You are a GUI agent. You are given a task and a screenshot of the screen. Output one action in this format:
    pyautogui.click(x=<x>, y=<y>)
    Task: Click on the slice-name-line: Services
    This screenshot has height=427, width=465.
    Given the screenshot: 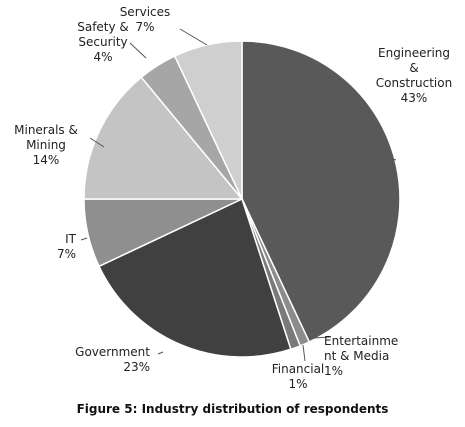 What is the action you would take?
    pyautogui.click(x=145, y=12)
    